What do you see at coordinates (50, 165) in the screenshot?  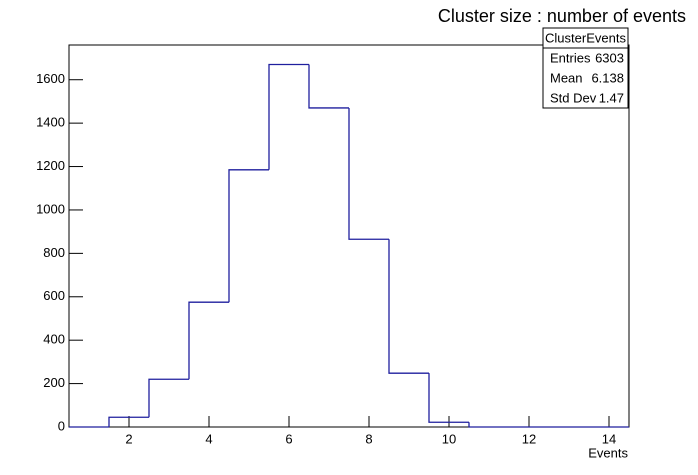 I see `y-tick-label: 1200` at bounding box center [50, 165].